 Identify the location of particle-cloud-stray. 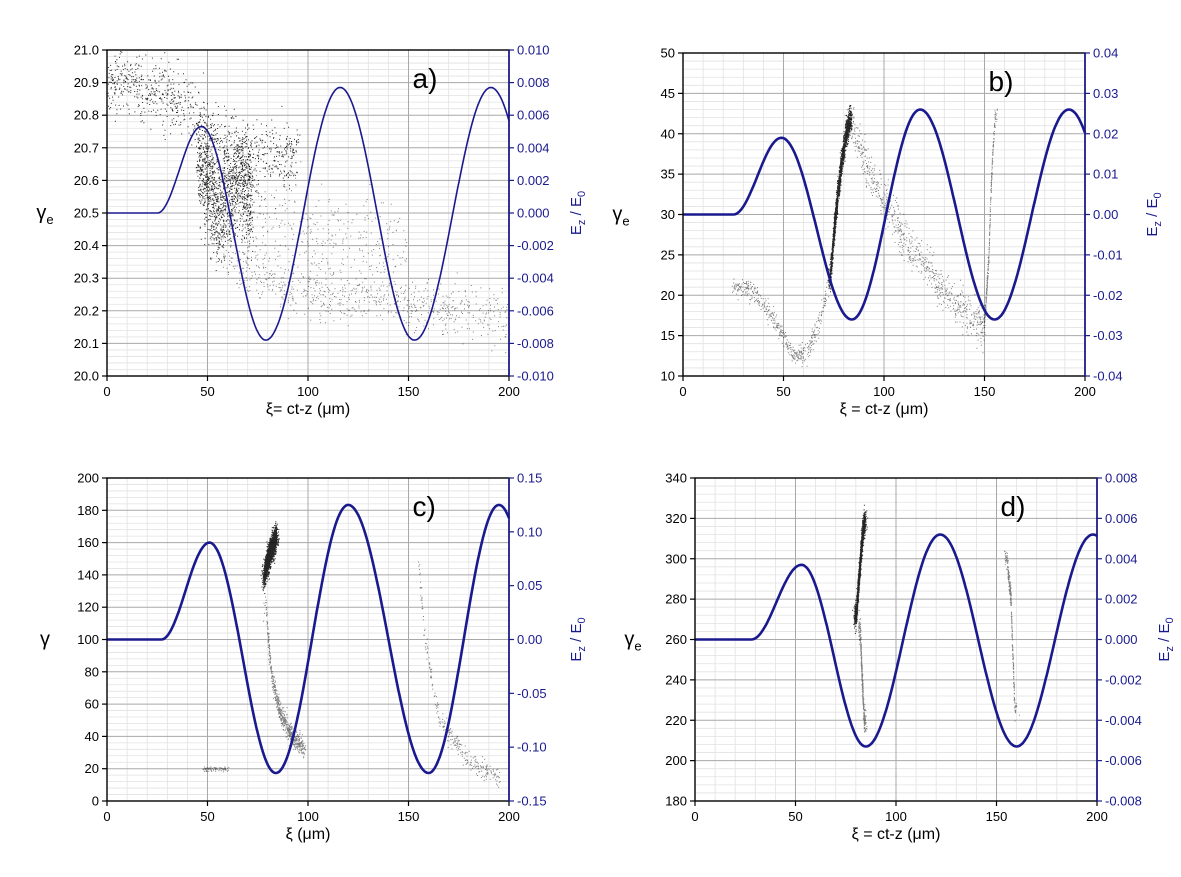
(216, 769).